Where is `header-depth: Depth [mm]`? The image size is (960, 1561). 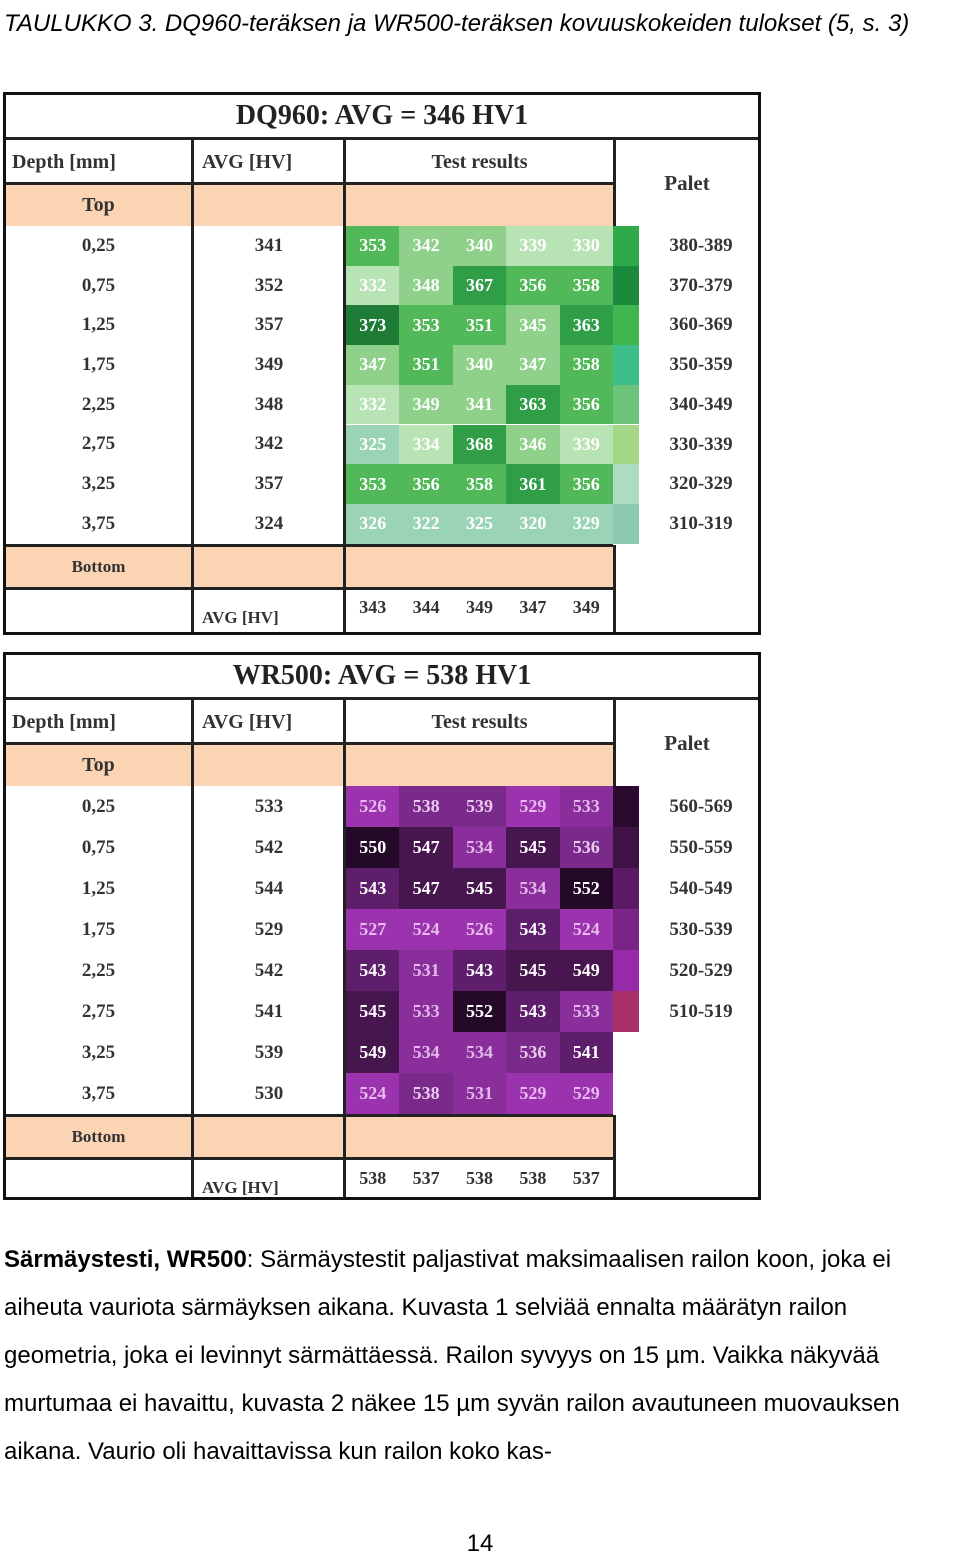
header-depth: Depth [mm] is located at coordinates (64, 161).